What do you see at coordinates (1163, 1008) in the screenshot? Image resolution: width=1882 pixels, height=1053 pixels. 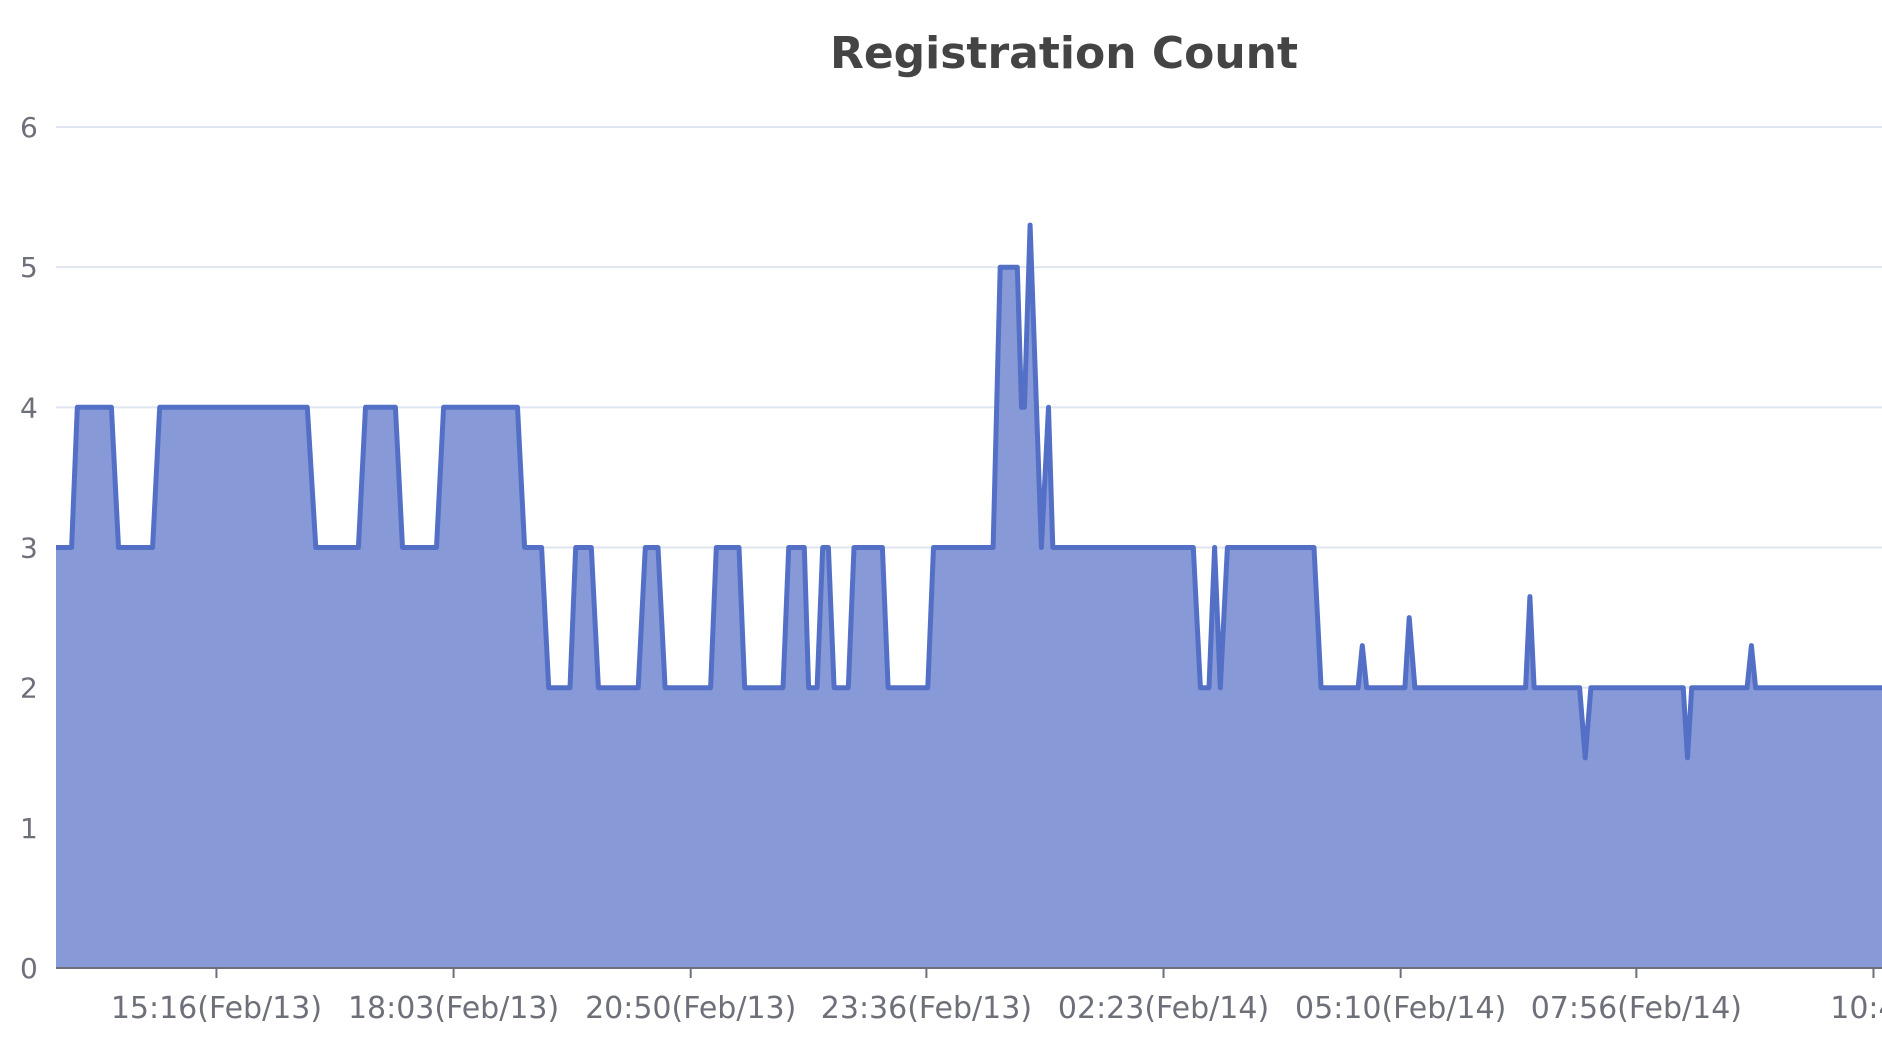 I see `x-tick-label-4: 02:23(Feb/14)` at bounding box center [1163, 1008].